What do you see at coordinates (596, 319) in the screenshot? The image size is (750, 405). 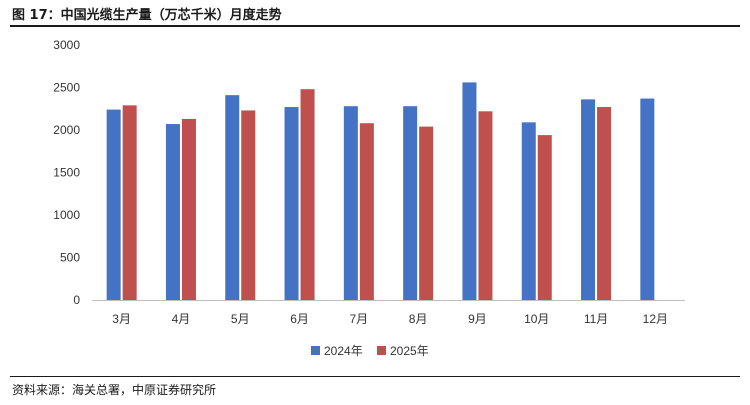 I see `x-tick-label: 11月` at bounding box center [596, 319].